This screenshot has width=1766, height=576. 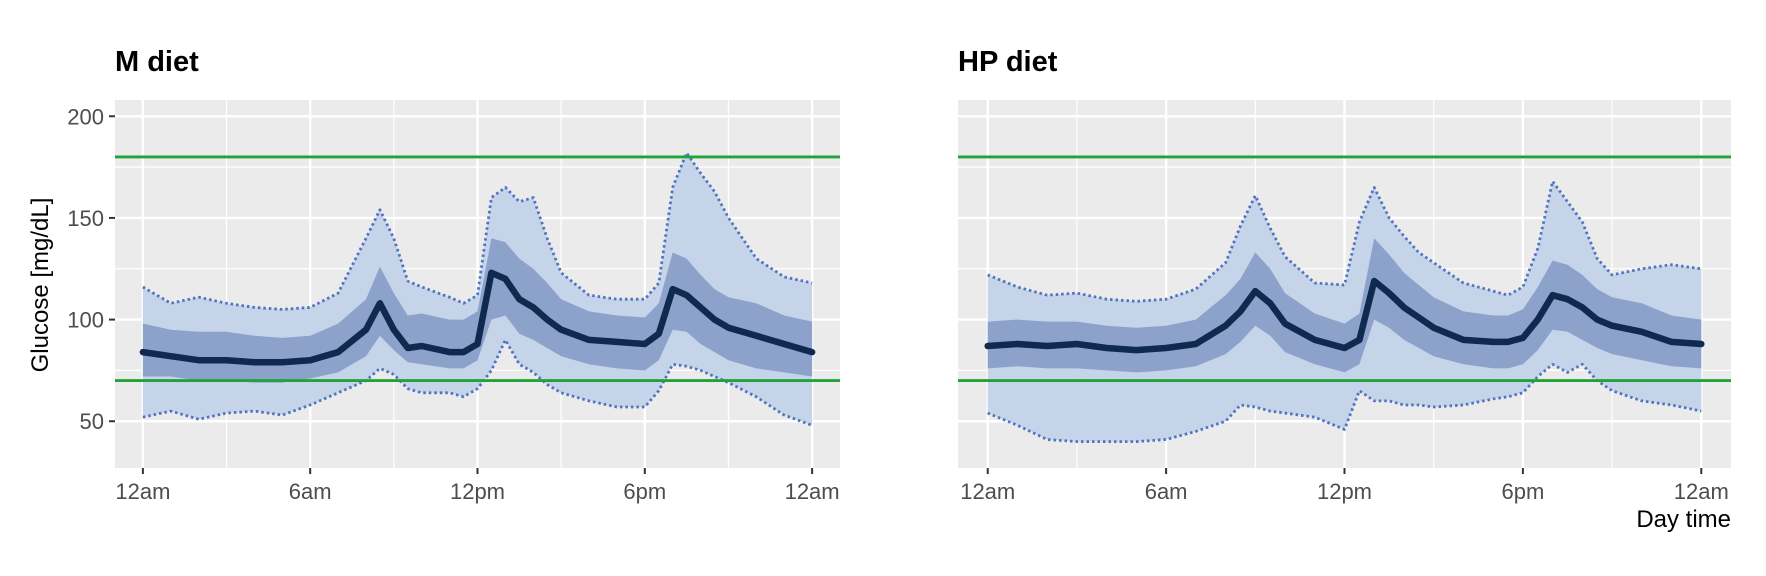 What do you see at coordinates (85, 116) in the screenshot?
I see `y-tick-label-p1: 200` at bounding box center [85, 116].